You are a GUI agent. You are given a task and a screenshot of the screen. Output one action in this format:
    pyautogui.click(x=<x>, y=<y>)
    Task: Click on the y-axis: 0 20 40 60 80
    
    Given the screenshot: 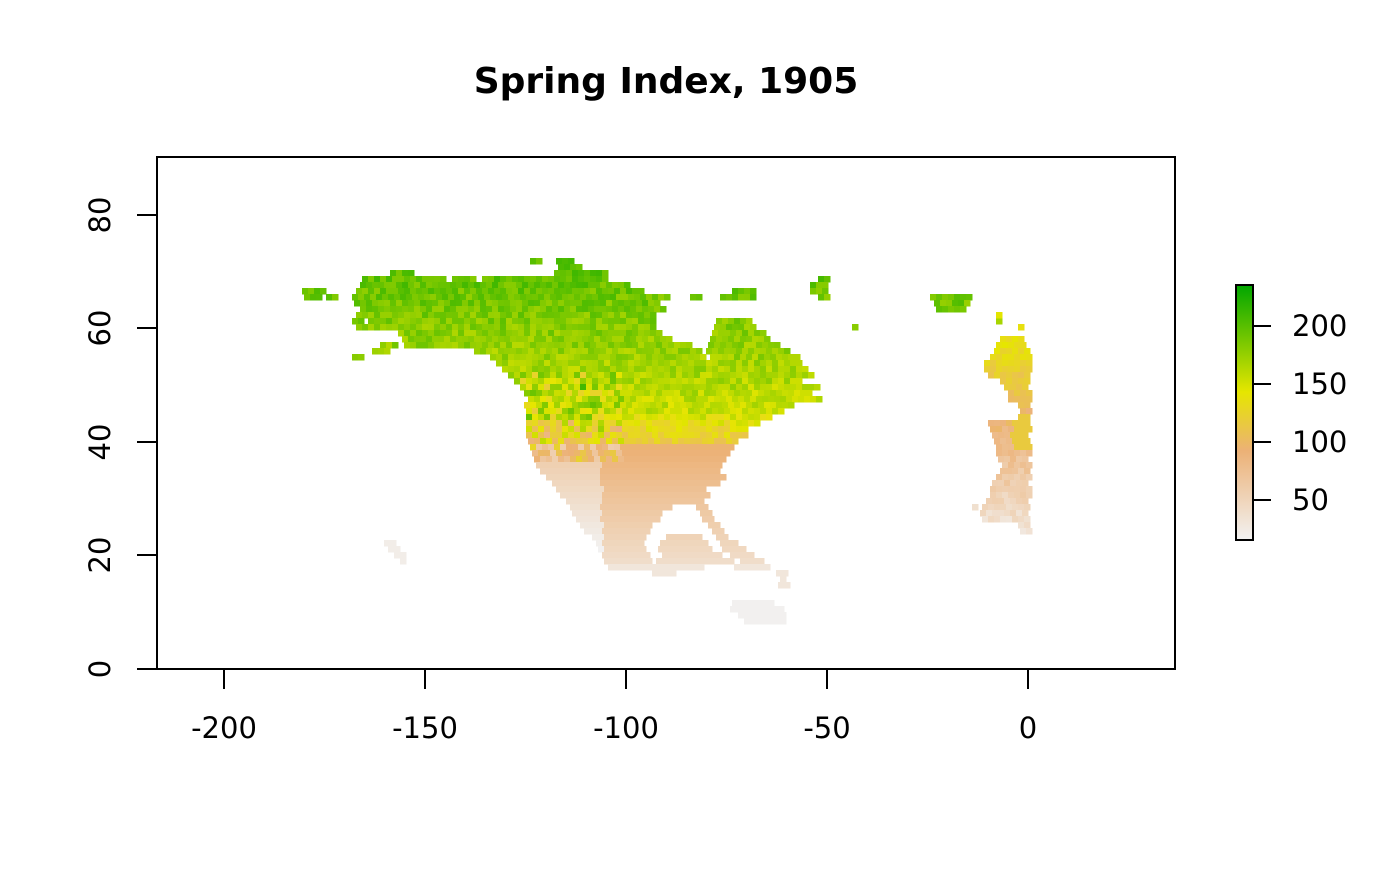 What is the action you would take?
    pyautogui.click(x=120, y=437)
    